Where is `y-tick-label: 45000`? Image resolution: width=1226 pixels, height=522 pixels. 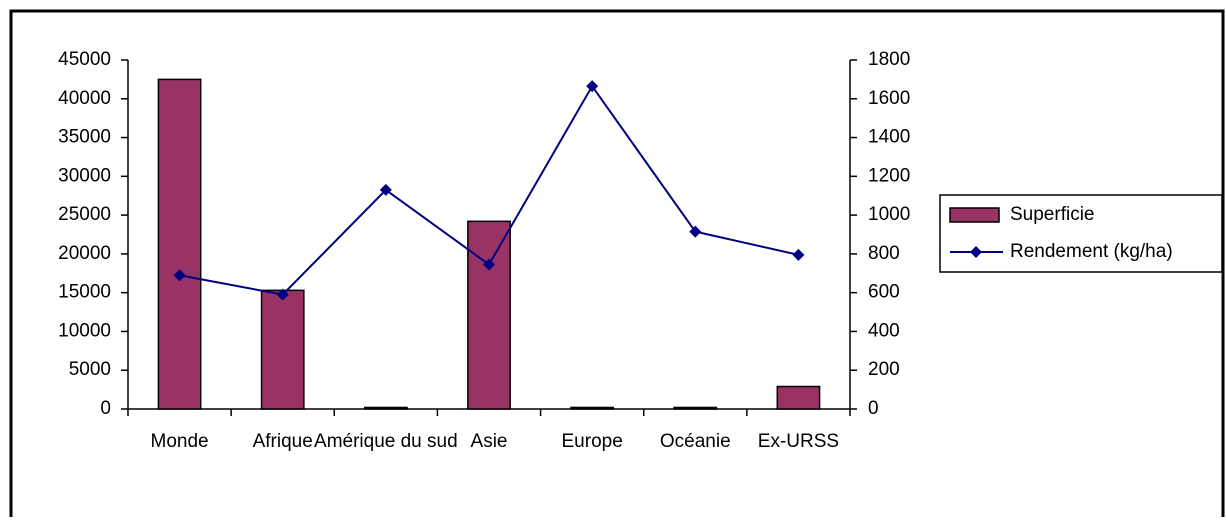
y-tick-label: 45000 is located at coordinates (84, 59).